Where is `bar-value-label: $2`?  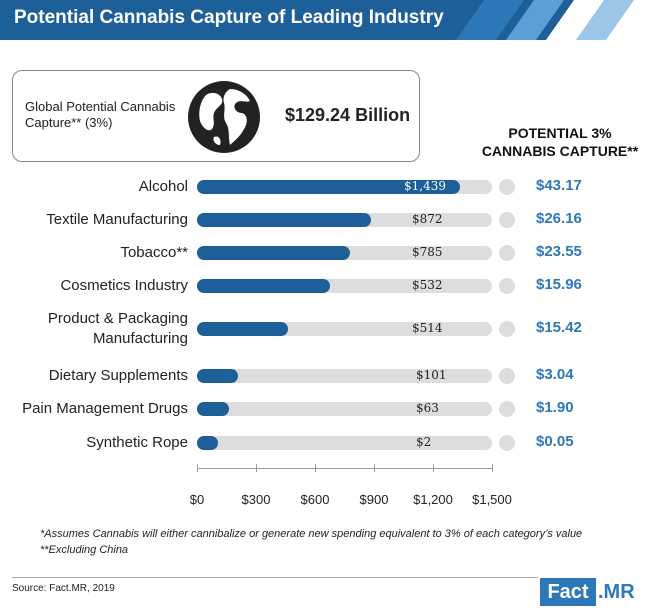
bar-value-label: $2 is located at coordinates (424, 442).